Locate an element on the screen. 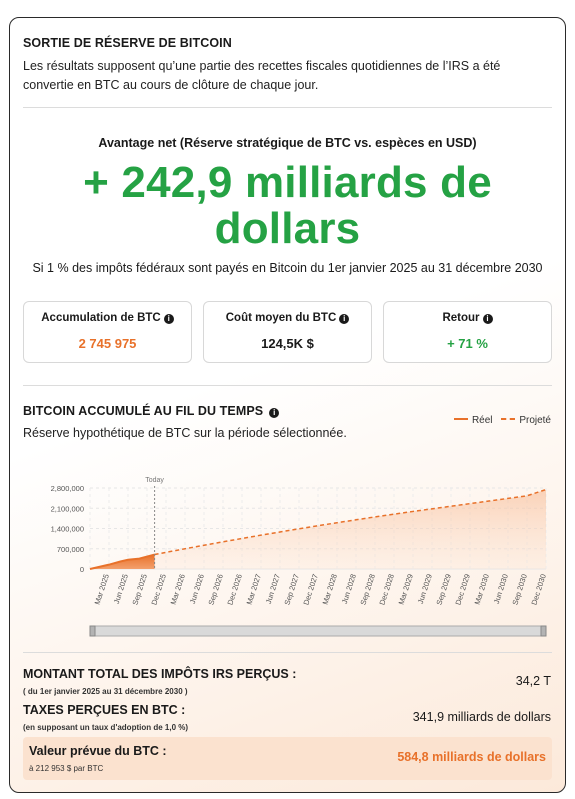 Image resolution: width=575 pixels, height=799 pixels. x-tick-label: Mar 2030 is located at coordinates (482, 589).